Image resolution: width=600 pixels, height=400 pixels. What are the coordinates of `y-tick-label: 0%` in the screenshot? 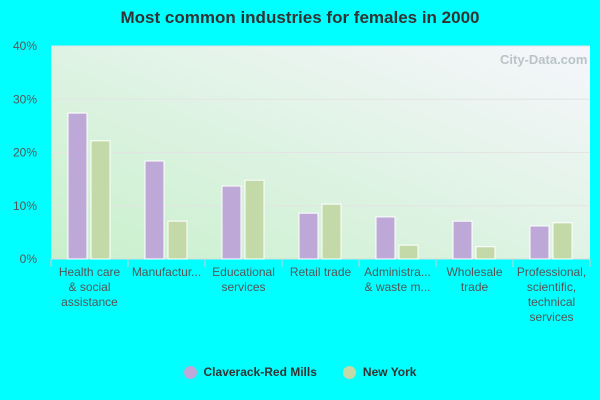 It's located at (29, 259).